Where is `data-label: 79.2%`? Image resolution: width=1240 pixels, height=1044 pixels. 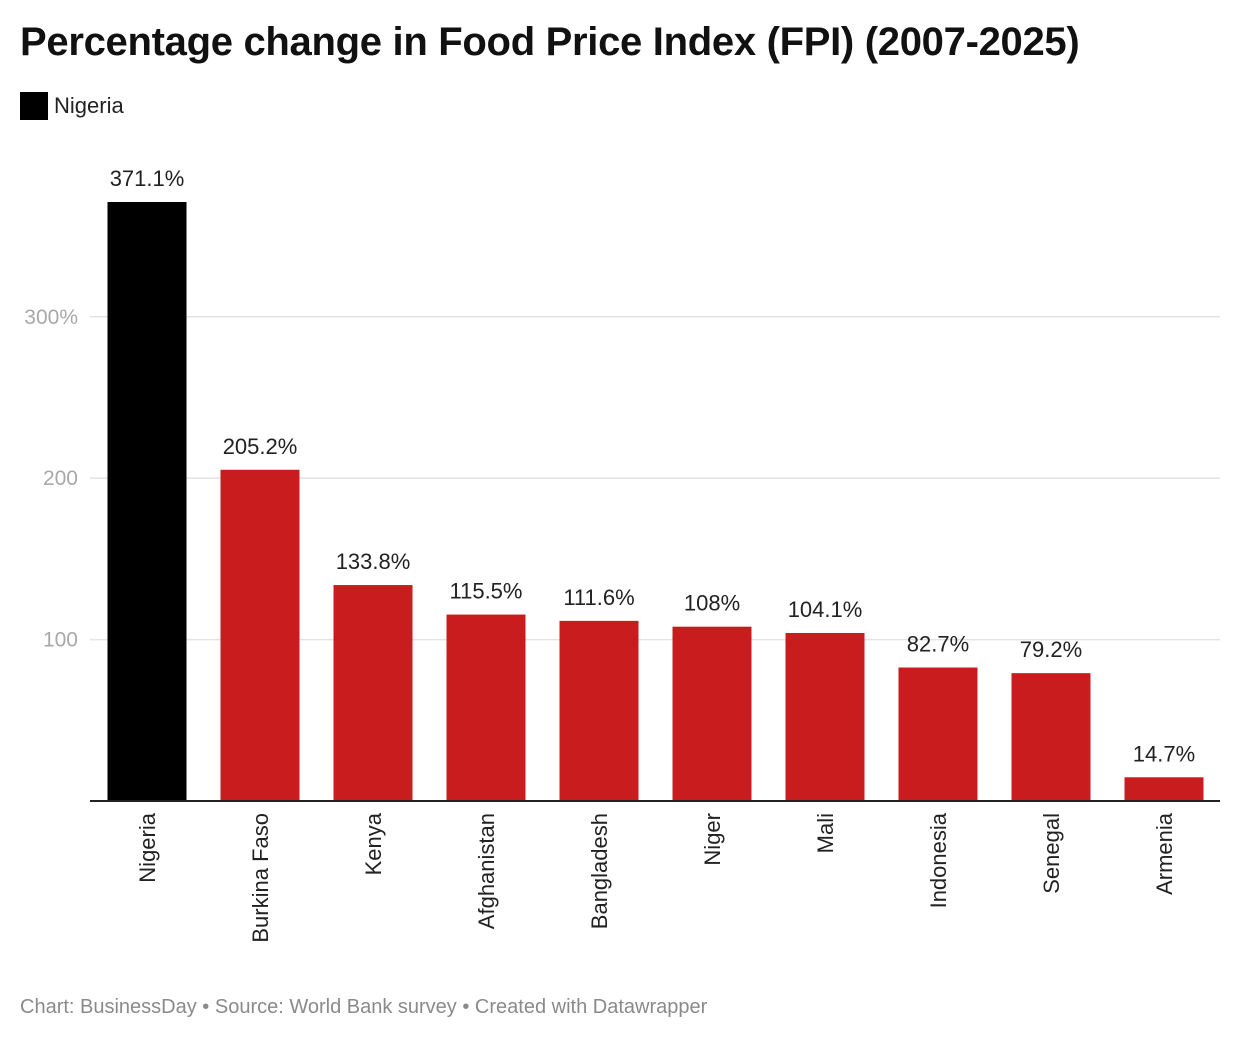 data-label: 79.2% is located at coordinates (1051, 649).